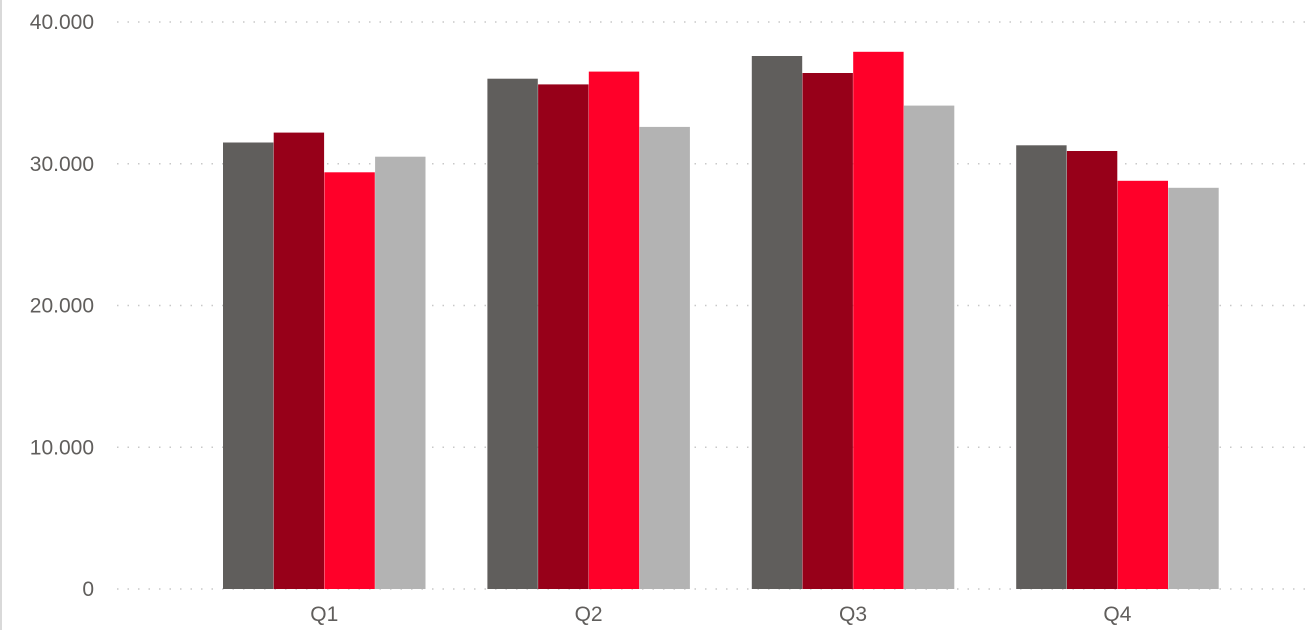 This screenshot has width=1314, height=630. Describe the element at coordinates (62, 22) in the screenshot. I see `y-tick-label: 40.000` at that location.